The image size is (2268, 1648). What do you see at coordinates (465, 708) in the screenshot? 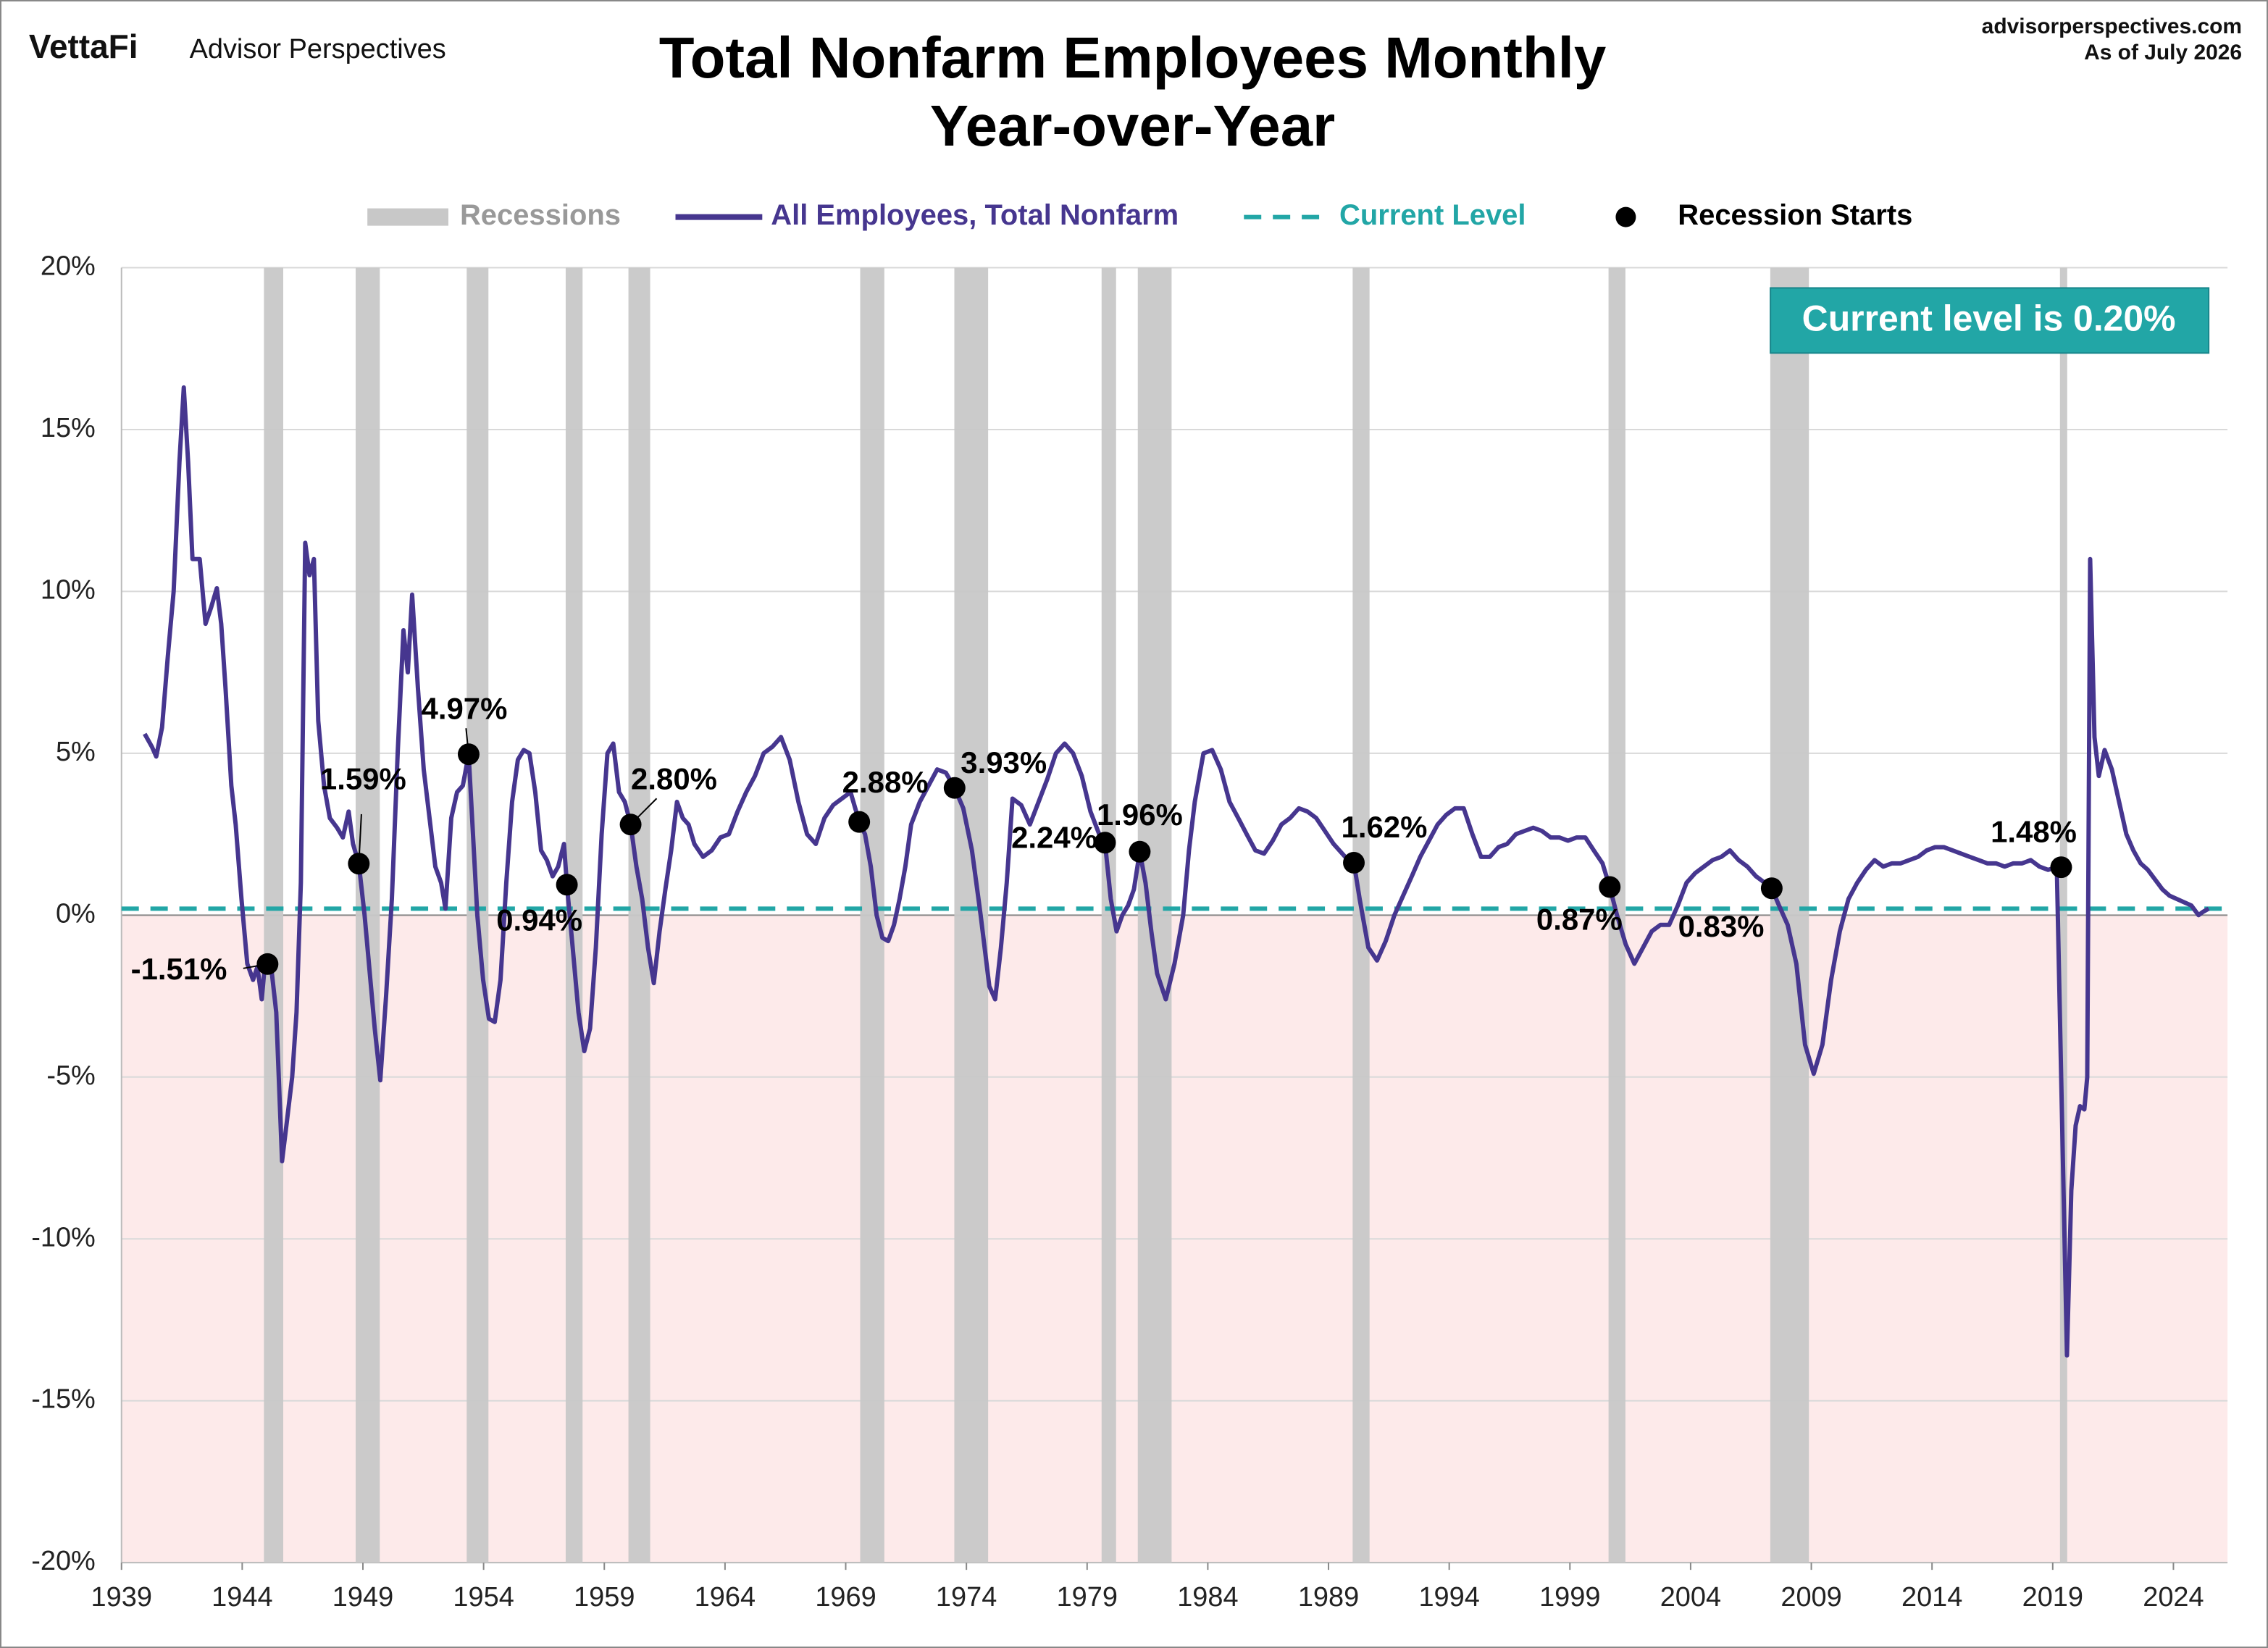
I see `data-label: 4.97%` at bounding box center [465, 708].